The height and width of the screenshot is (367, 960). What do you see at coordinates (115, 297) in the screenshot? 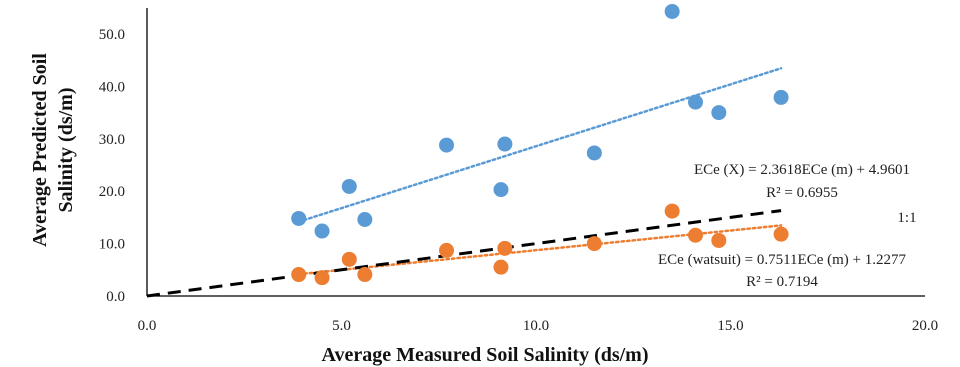
I see `y-tick-label: 0.0` at bounding box center [115, 297].